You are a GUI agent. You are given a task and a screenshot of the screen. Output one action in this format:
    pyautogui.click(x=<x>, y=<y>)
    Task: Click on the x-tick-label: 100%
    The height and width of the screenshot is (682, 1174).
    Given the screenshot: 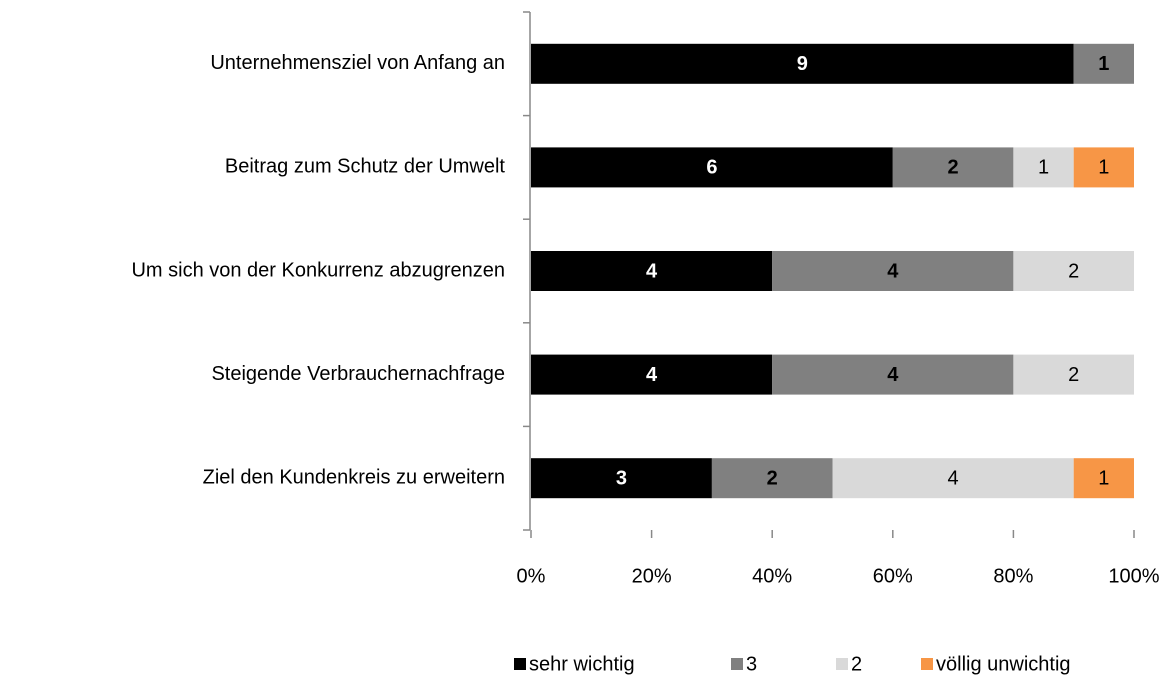 What is the action you would take?
    pyautogui.click(x=1133, y=576)
    